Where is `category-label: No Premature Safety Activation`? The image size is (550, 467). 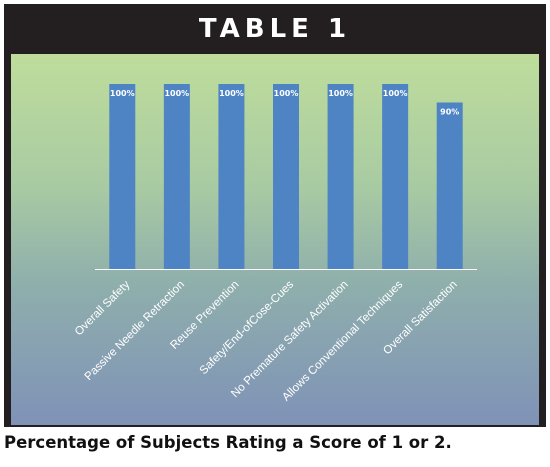
category-label: No Premature Safety Activation is located at coordinates (289, 339).